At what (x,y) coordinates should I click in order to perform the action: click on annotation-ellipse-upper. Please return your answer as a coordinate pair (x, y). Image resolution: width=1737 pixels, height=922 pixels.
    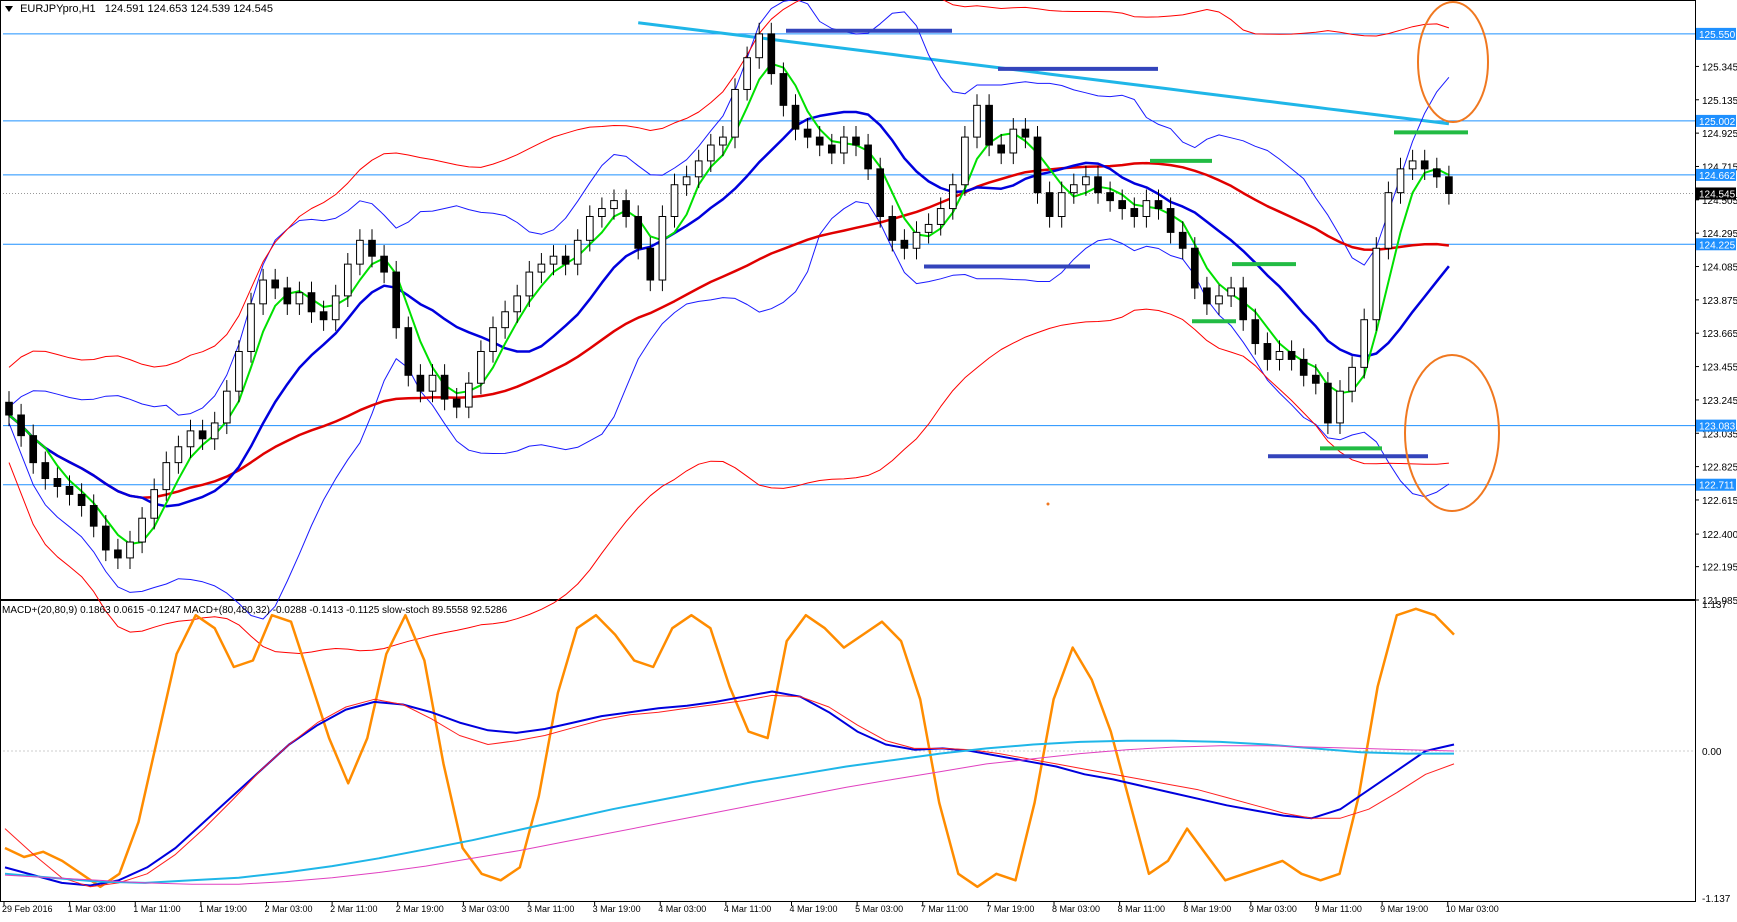
    Looking at the image, I should click on (1453, 62).